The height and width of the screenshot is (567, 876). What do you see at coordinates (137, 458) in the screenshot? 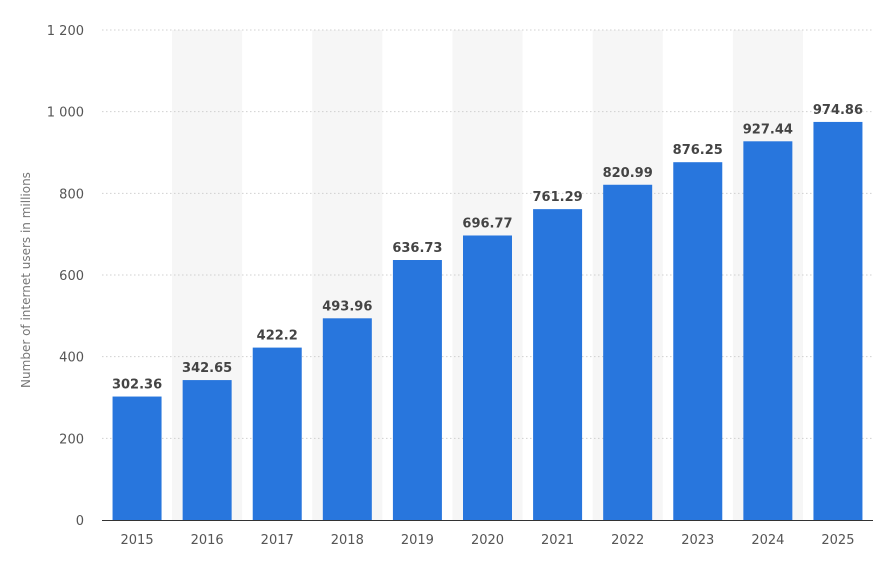
I see `bar-2015` at bounding box center [137, 458].